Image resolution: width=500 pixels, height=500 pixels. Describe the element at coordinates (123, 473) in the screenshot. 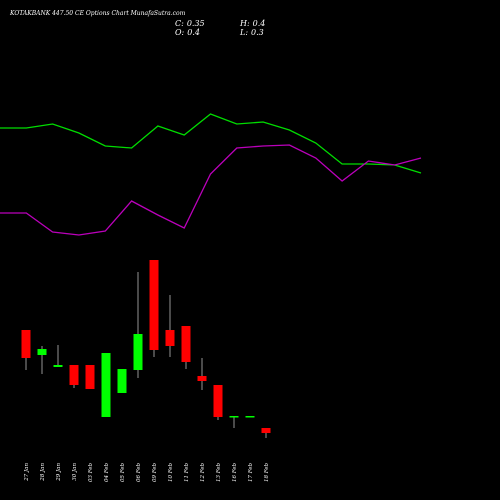

I see `x-tick-label: 05 Feb` at that location.